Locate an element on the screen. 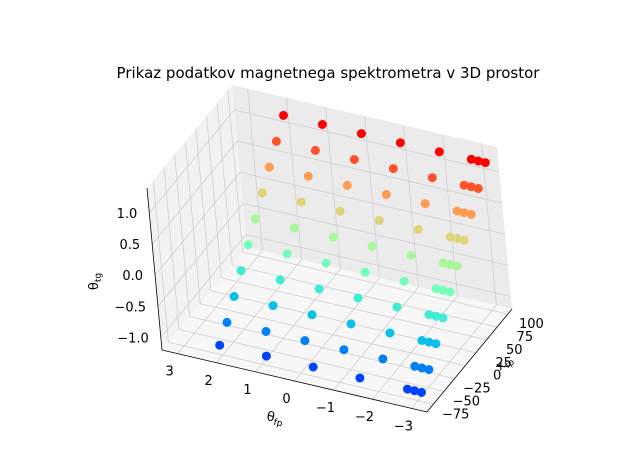 The width and height of the screenshot is (640, 473). x-tick-label: −25 is located at coordinates (476, 389).